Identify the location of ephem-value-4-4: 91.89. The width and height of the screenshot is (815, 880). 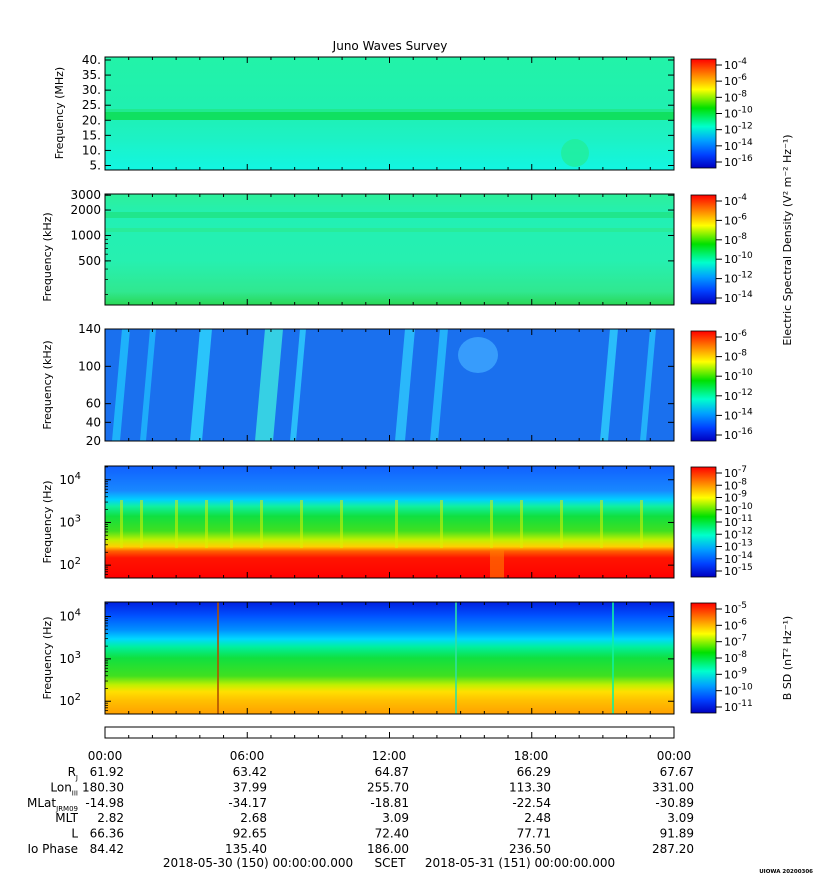
(677, 834).